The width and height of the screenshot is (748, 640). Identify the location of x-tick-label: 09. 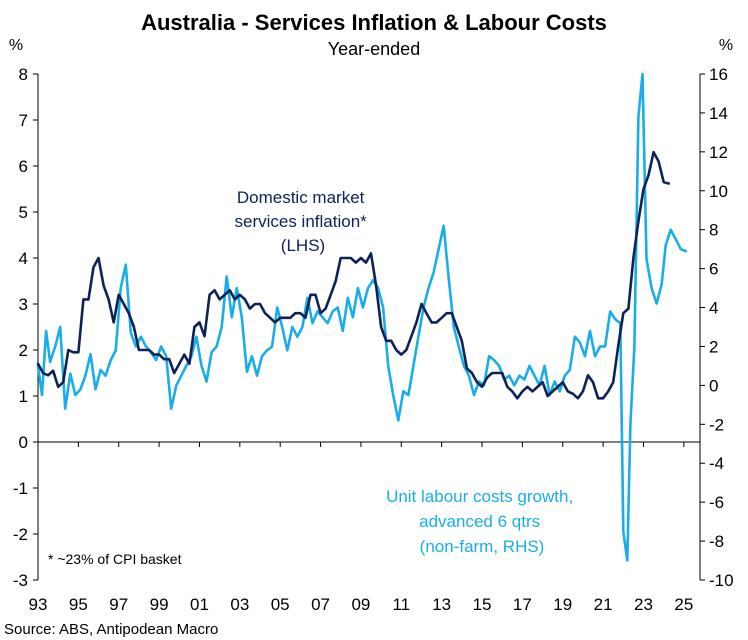
(360, 604).